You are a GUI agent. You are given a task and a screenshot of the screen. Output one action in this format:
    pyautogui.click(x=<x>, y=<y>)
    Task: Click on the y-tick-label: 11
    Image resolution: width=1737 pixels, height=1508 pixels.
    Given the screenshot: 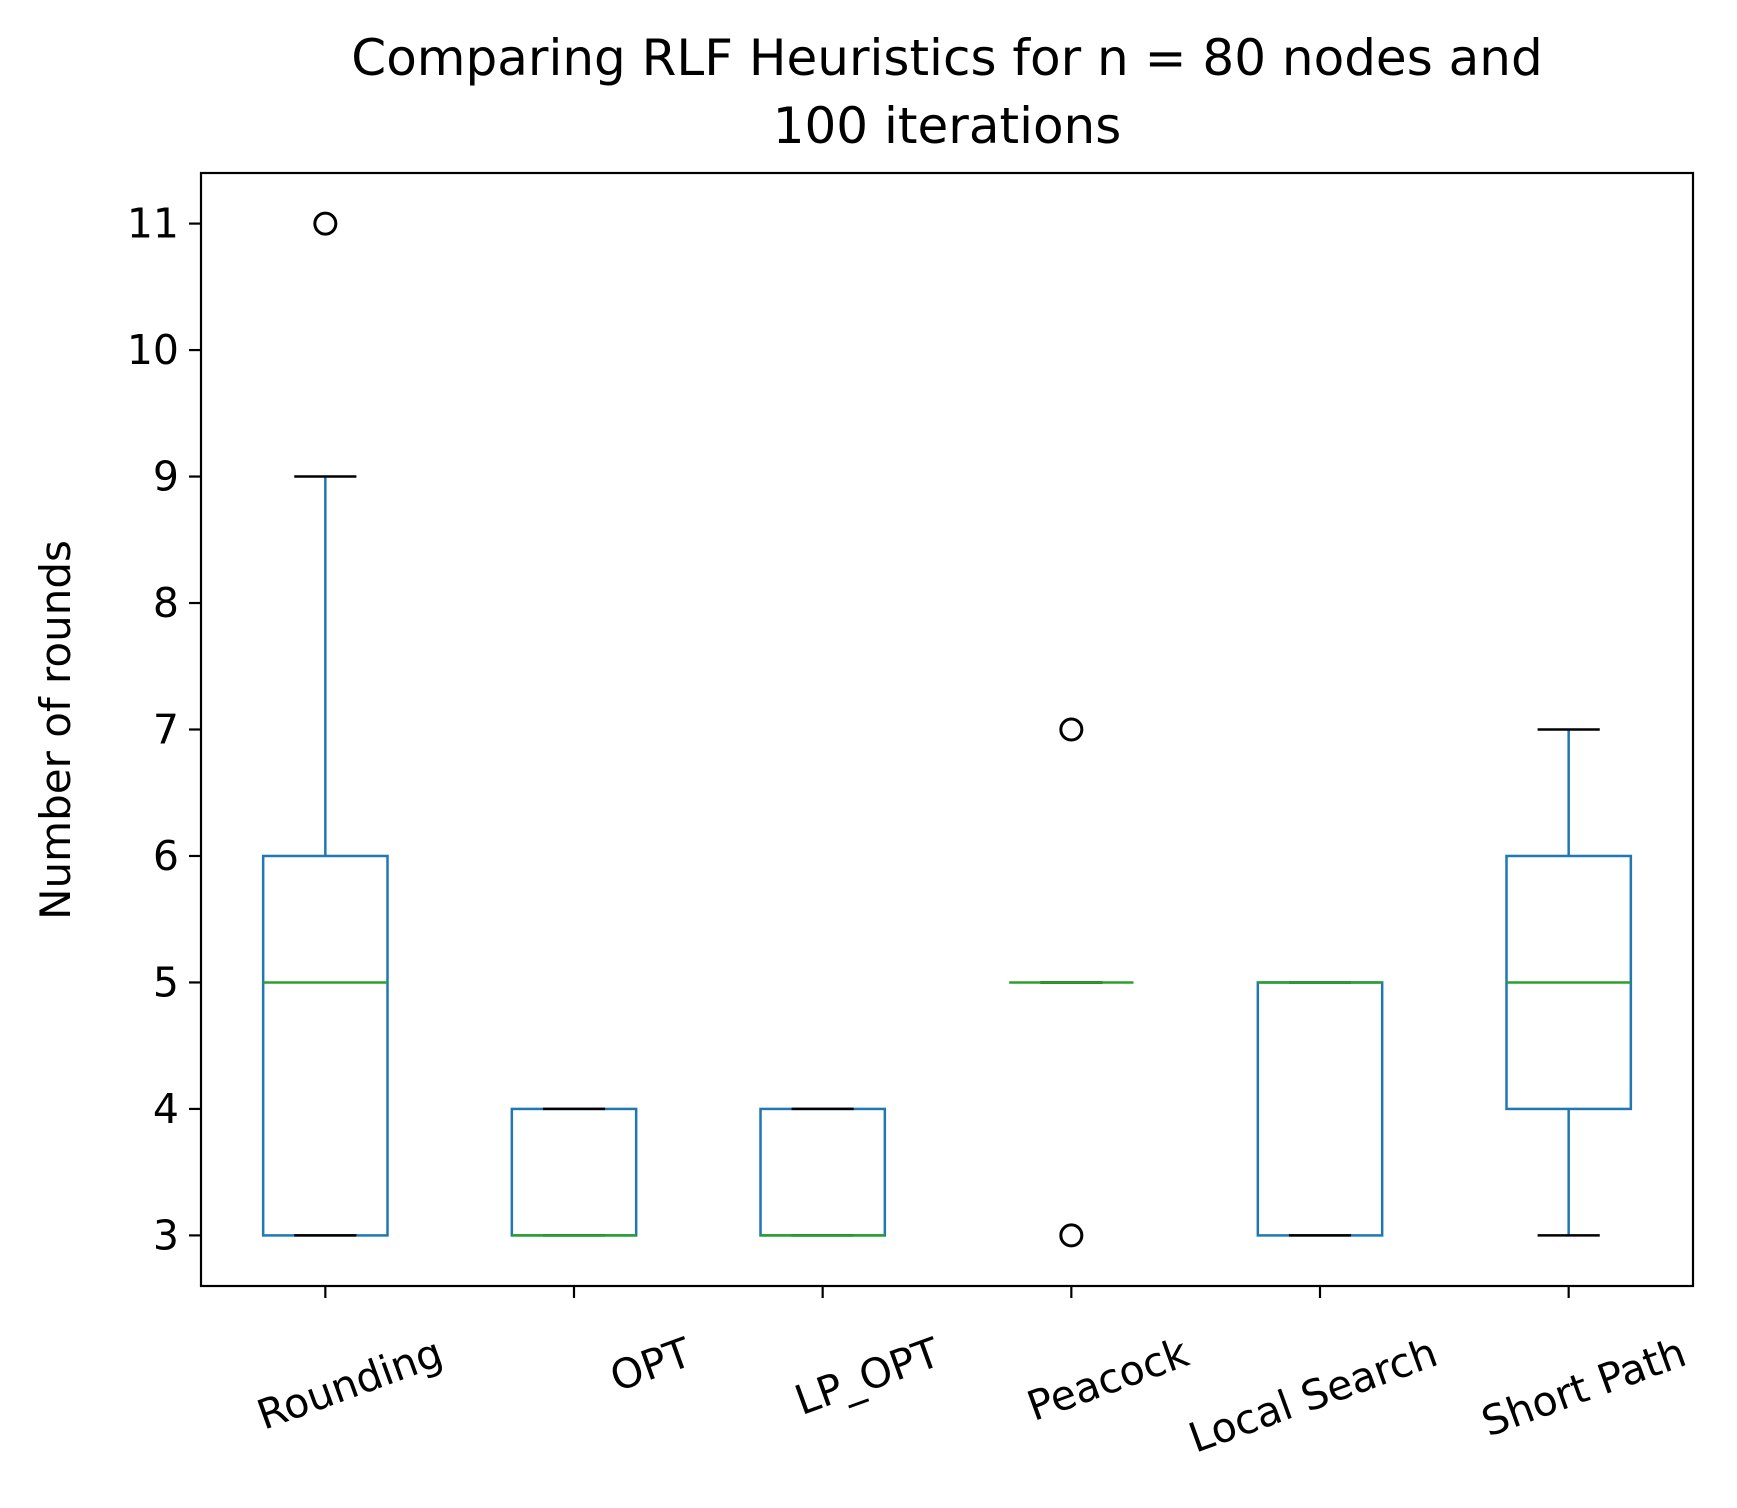 What is the action you would take?
    pyautogui.click(x=153, y=224)
    